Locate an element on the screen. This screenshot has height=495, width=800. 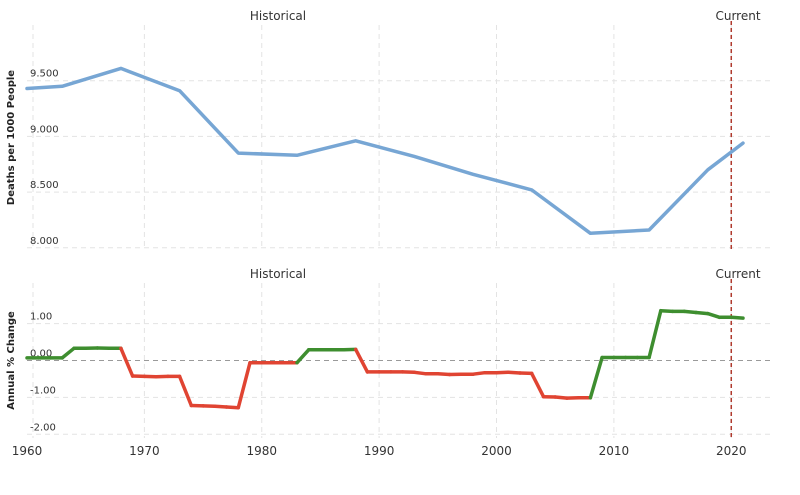
x-tick-label: 2020 is located at coordinates (731, 451).